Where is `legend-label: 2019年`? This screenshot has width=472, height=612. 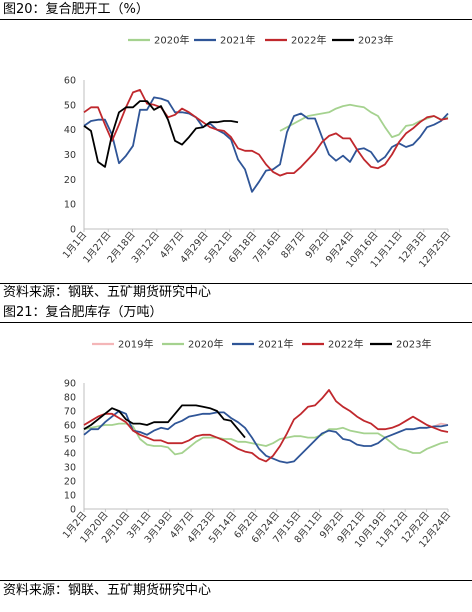 legend-label: 2019年 is located at coordinates (135, 344).